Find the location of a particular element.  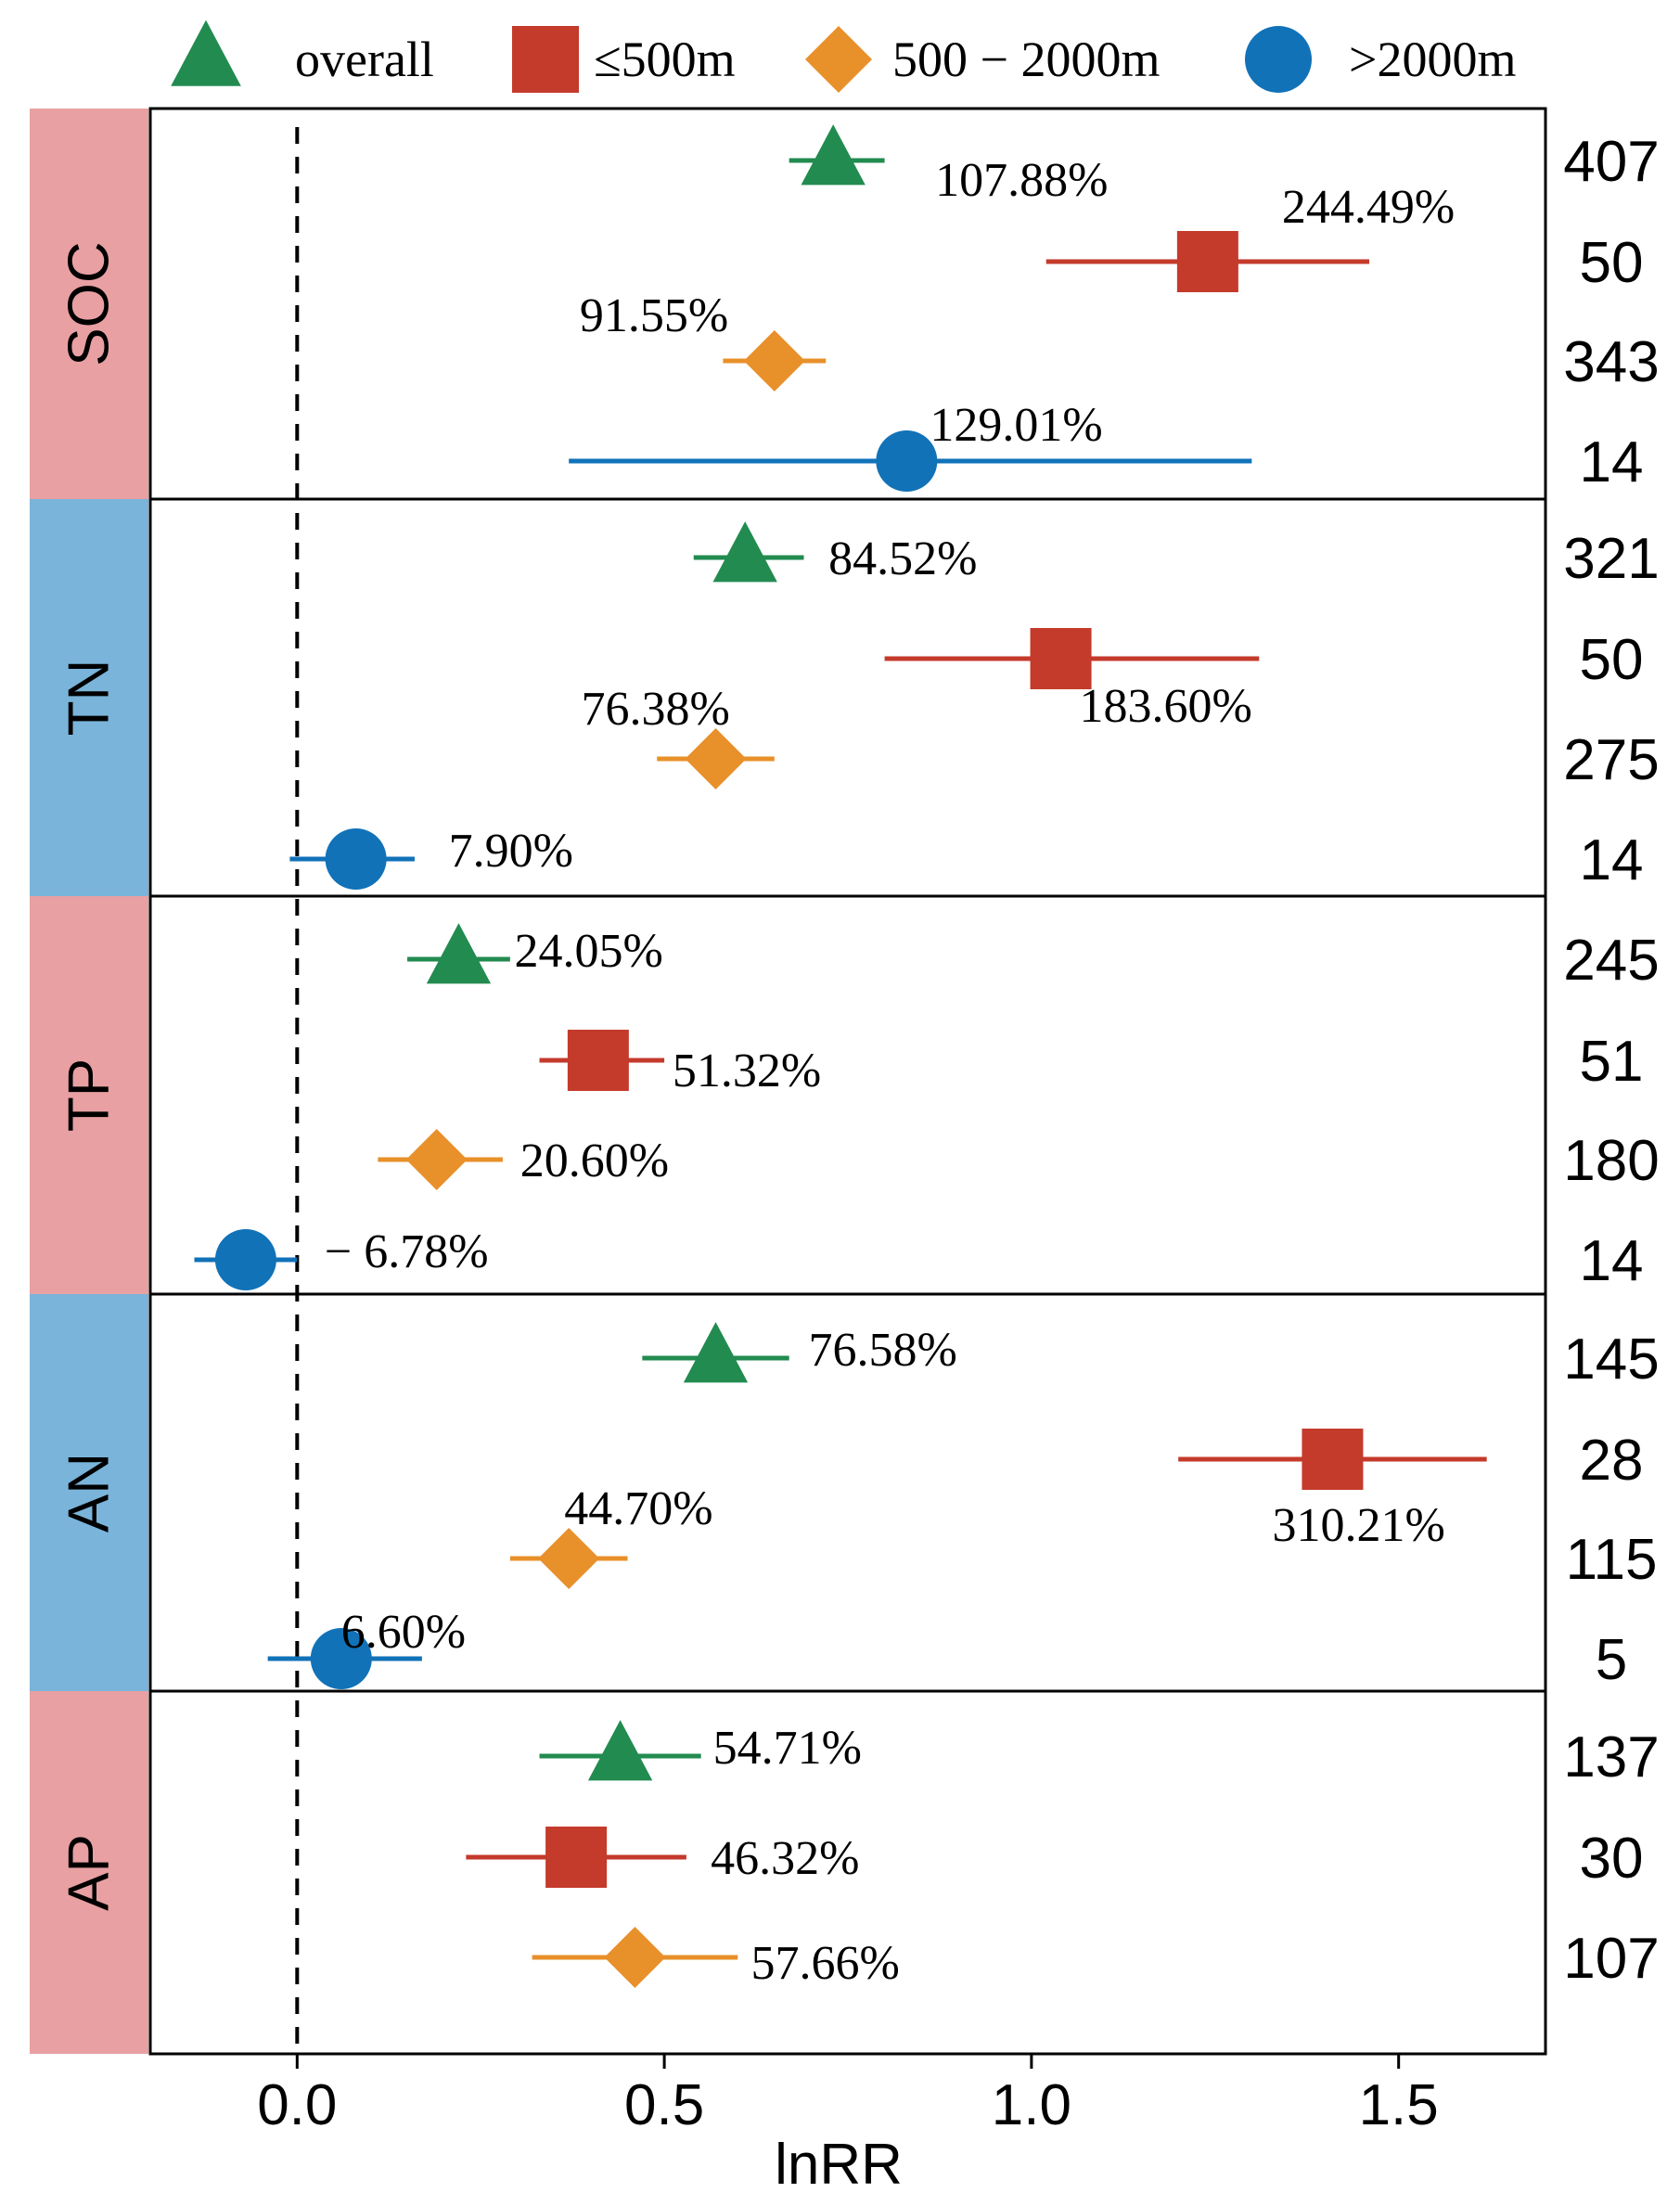

effect-label: 183.60% is located at coordinates (1166, 706).